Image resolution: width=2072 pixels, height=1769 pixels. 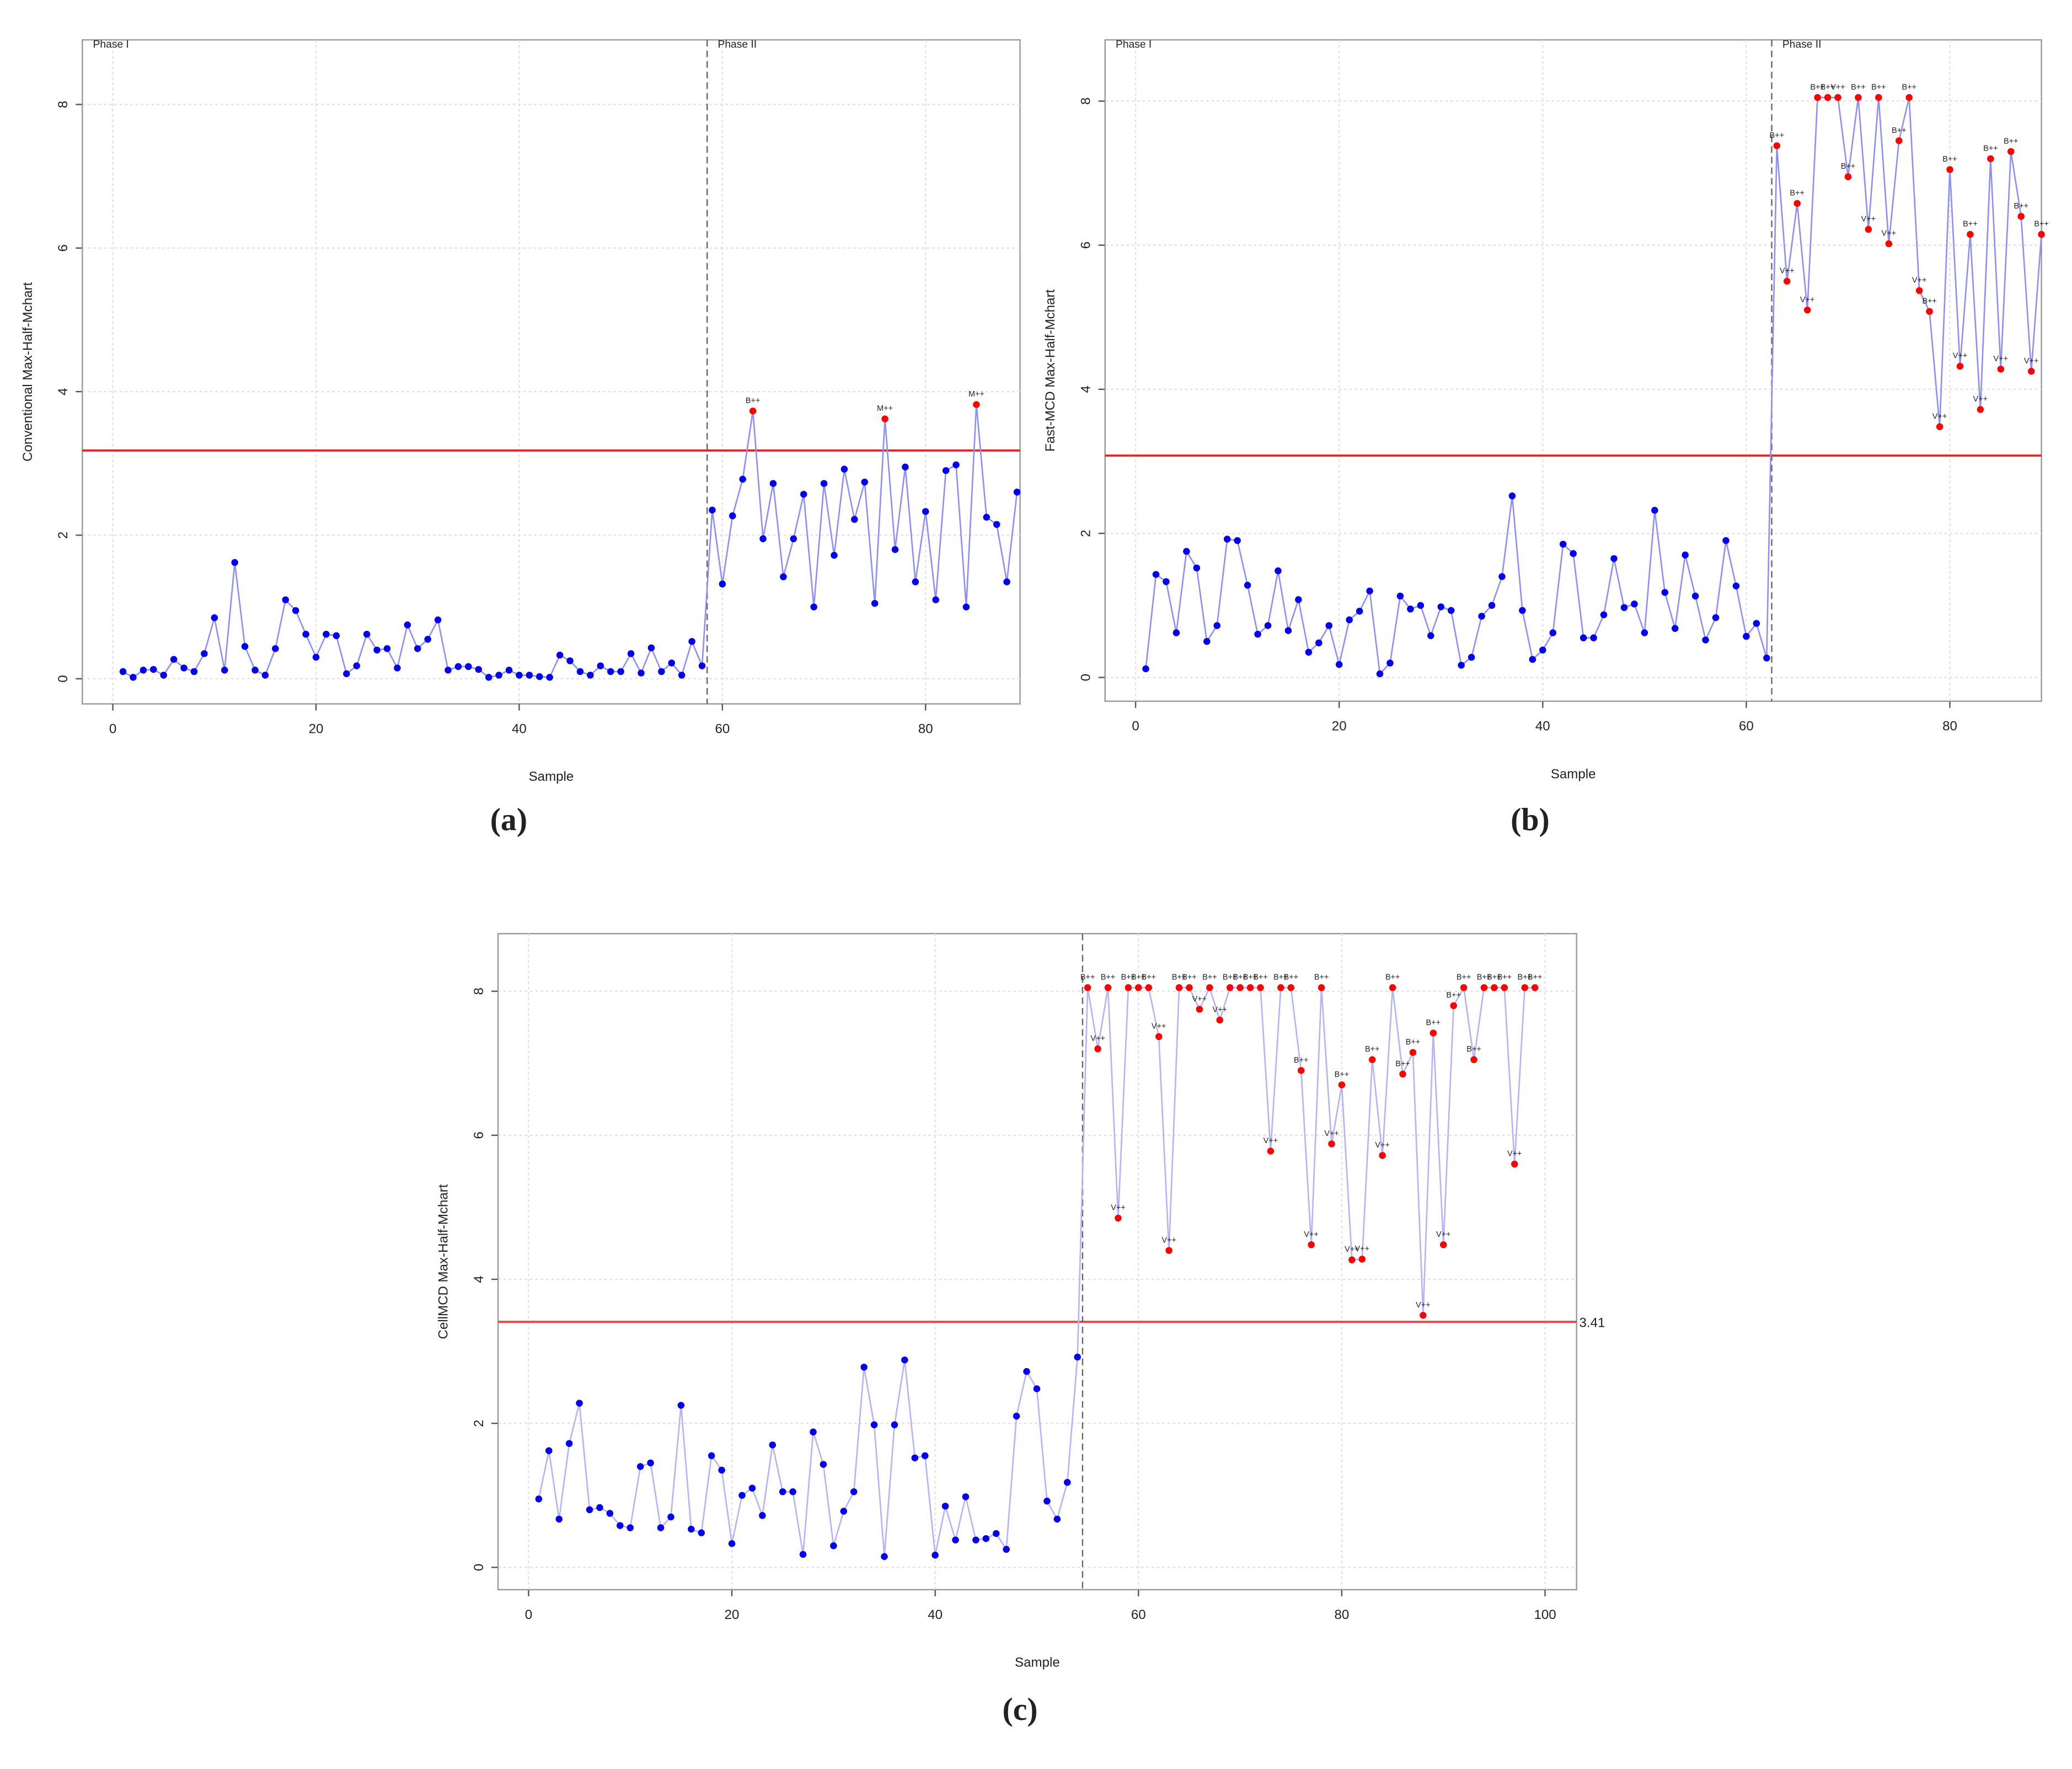 I want to click on x-tick-label: 100, so click(x=1545, y=1614).